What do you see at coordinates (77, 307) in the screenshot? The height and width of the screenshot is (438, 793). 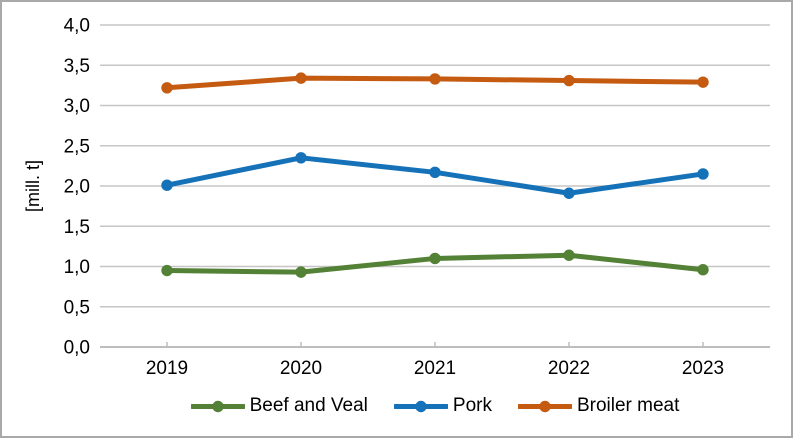 I see `y-tick-label: 0,5` at bounding box center [77, 307].